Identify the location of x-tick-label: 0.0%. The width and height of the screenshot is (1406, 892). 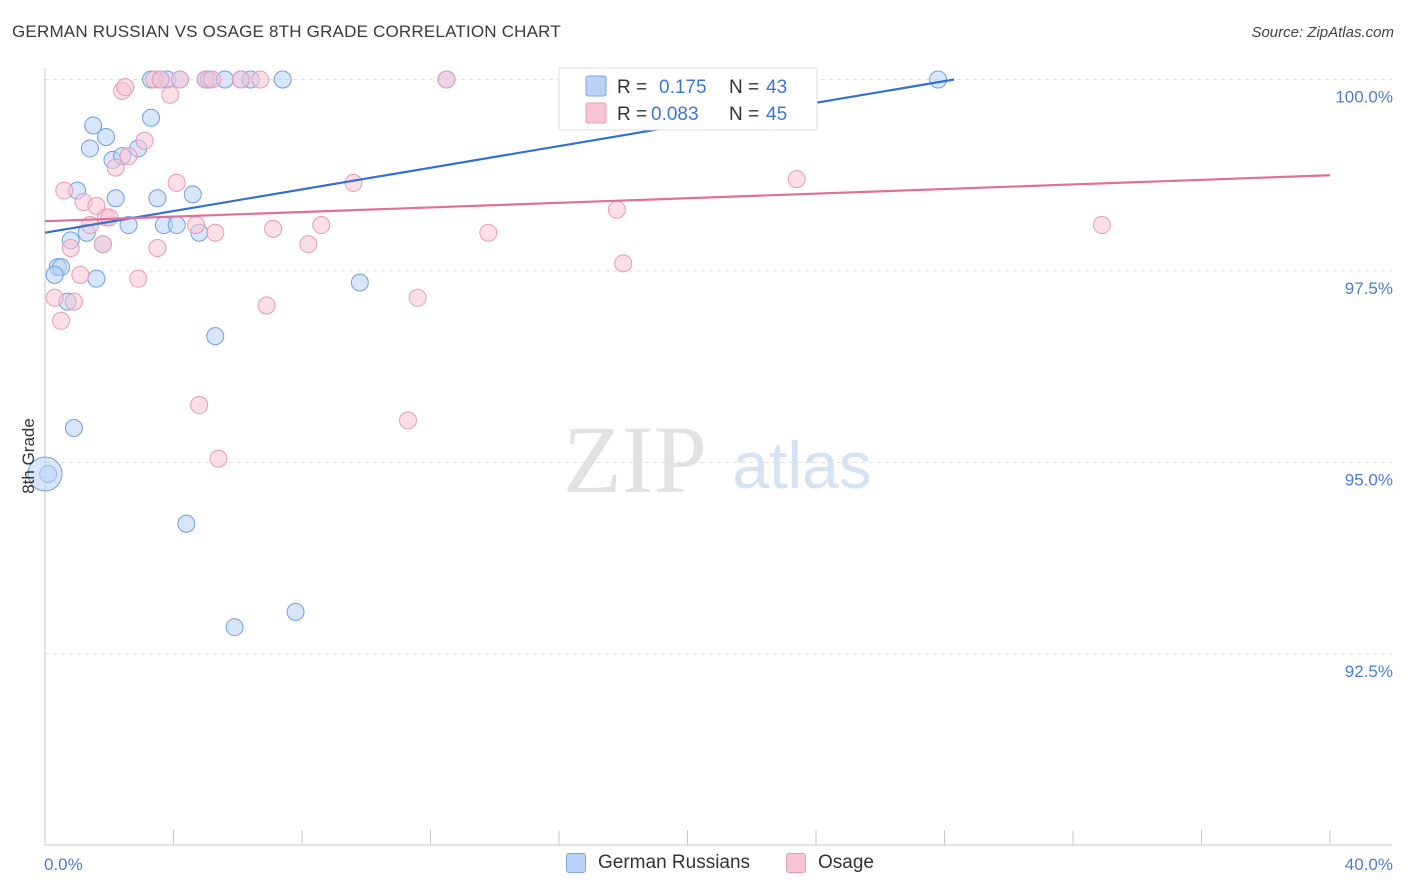
(63, 864).